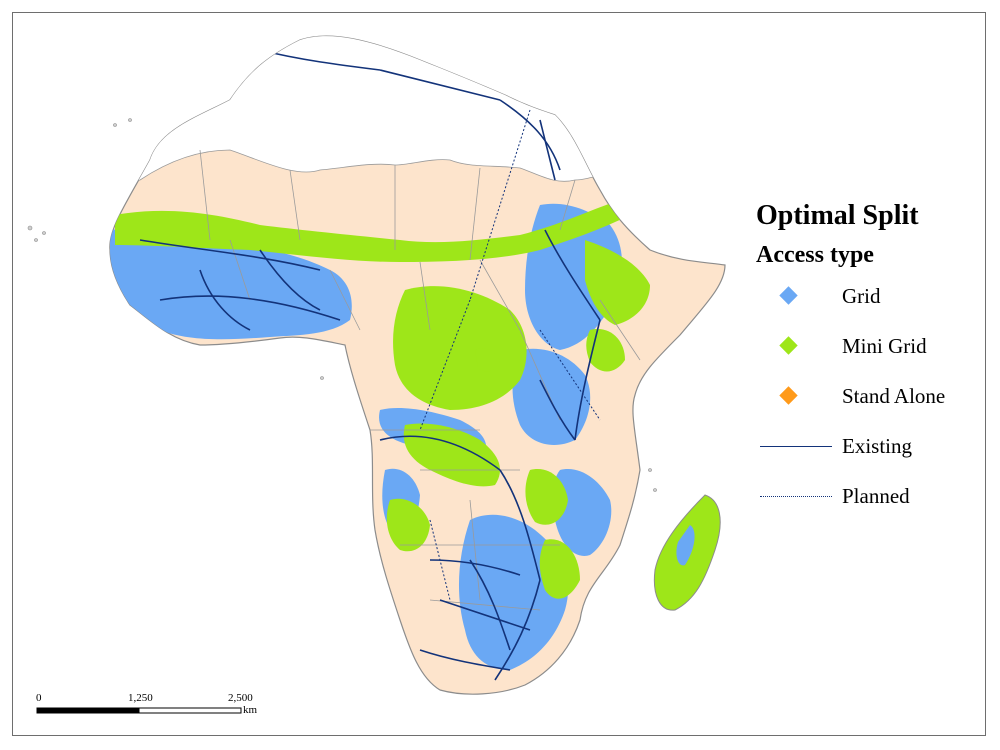 This screenshot has width=1000, height=750. I want to click on legend-item-mini-grid: Mini Grid, so click(871, 347).